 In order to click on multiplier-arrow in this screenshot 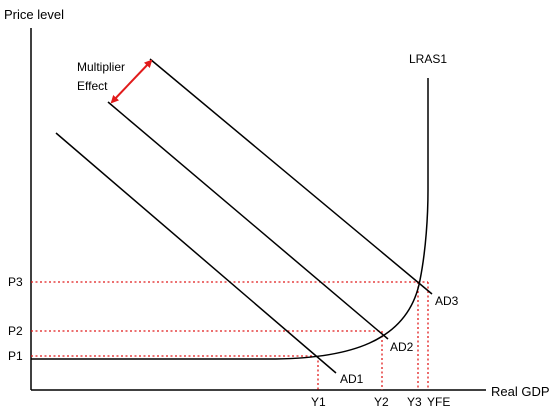, I will do `click(131, 81)`.